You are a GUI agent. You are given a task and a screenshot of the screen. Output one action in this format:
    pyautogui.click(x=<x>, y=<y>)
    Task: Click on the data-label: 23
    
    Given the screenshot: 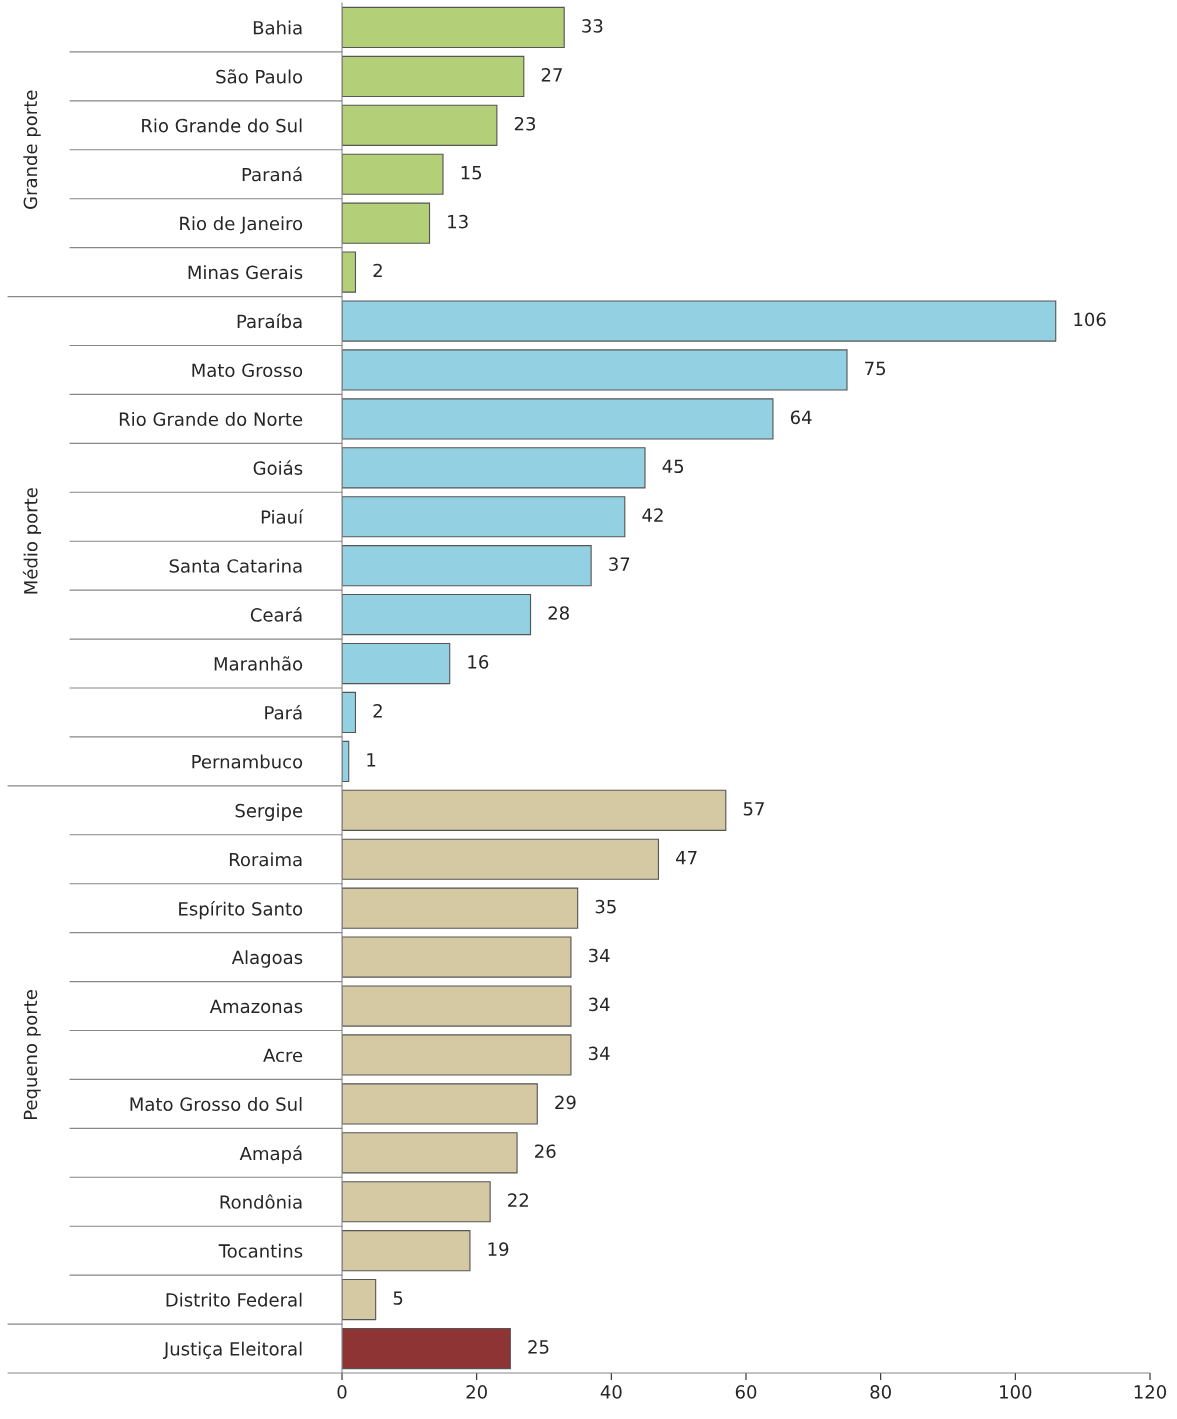 What is the action you would take?
    pyautogui.click(x=525, y=123)
    